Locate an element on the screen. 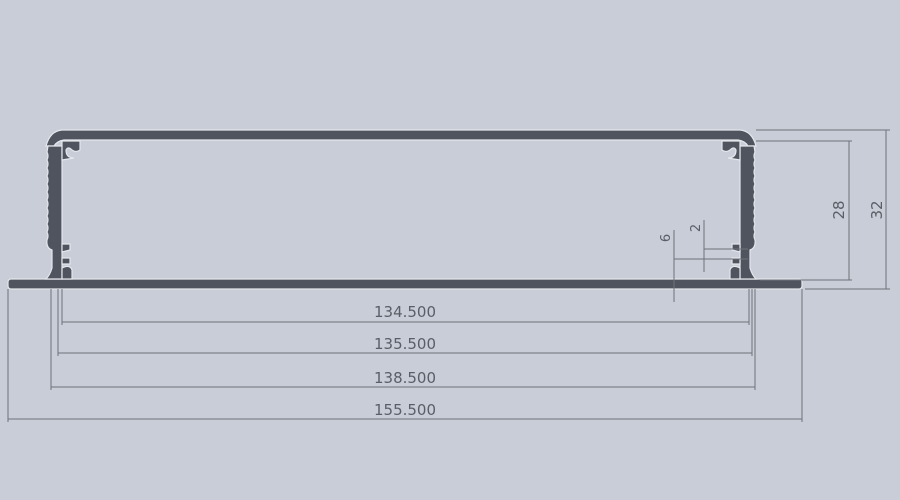 The image size is (900, 500). left-wall is located at coordinates (53, 212).